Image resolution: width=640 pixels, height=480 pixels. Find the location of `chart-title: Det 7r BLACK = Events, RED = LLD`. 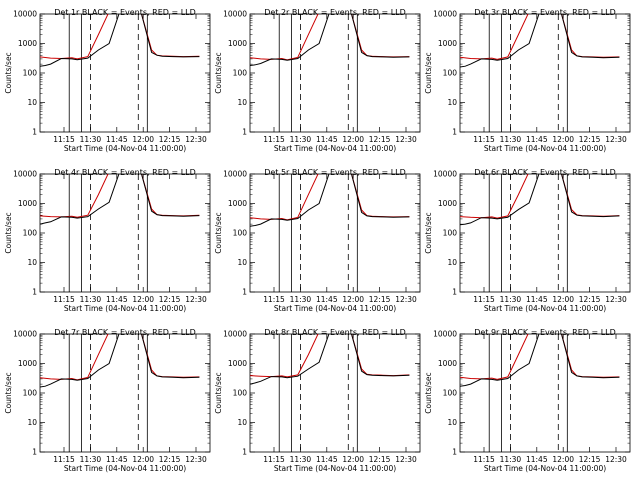

chart-title: Det 7r BLACK = Events, RED = LLD is located at coordinates (125, 332).